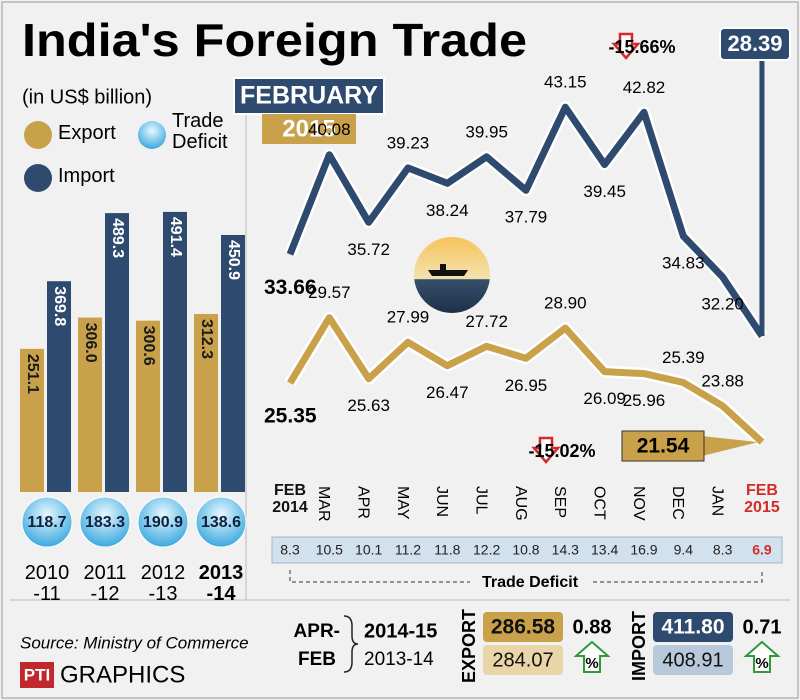 The image size is (800, 700). What do you see at coordinates (163, 522) in the screenshot?
I see `data-label: 190.9` at bounding box center [163, 522].